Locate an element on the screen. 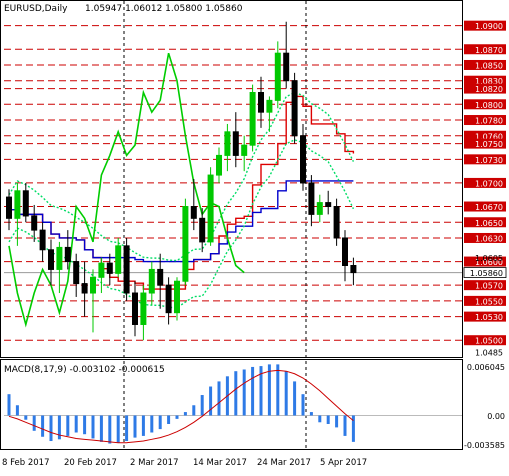 Image resolution: width=509 pixels, height=476 pixels. current-price-tag is located at coordinates (485, 272).